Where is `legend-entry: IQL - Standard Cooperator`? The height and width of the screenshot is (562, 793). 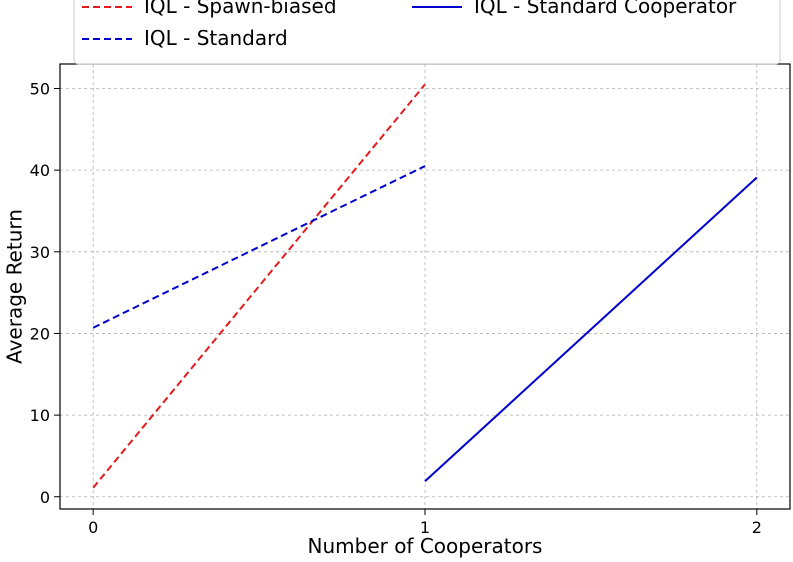
legend-entry: IQL - Standard Cooperator is located at coordinates (574, 9).